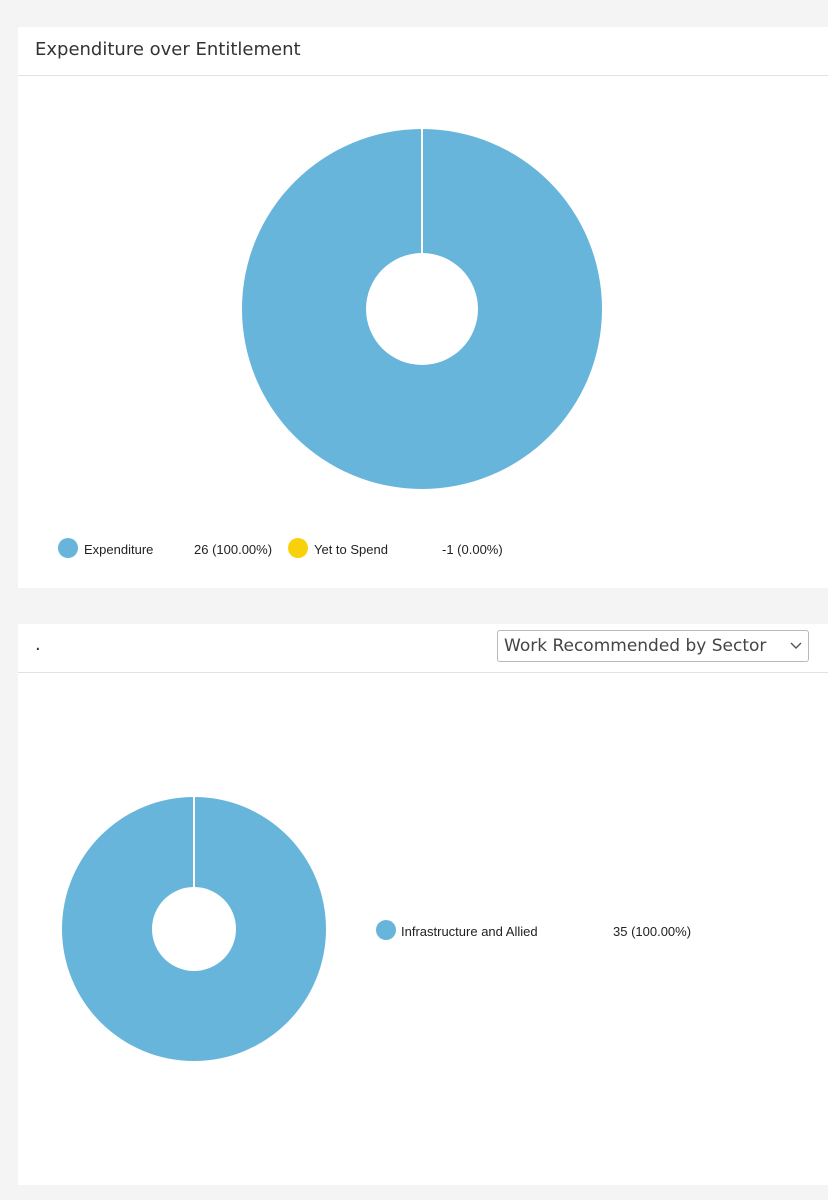  What do you see at coordinates (298, 548) in the screenshot?
I see `legend-swatch-yet-to-spend` at bounding box center [298, 548].